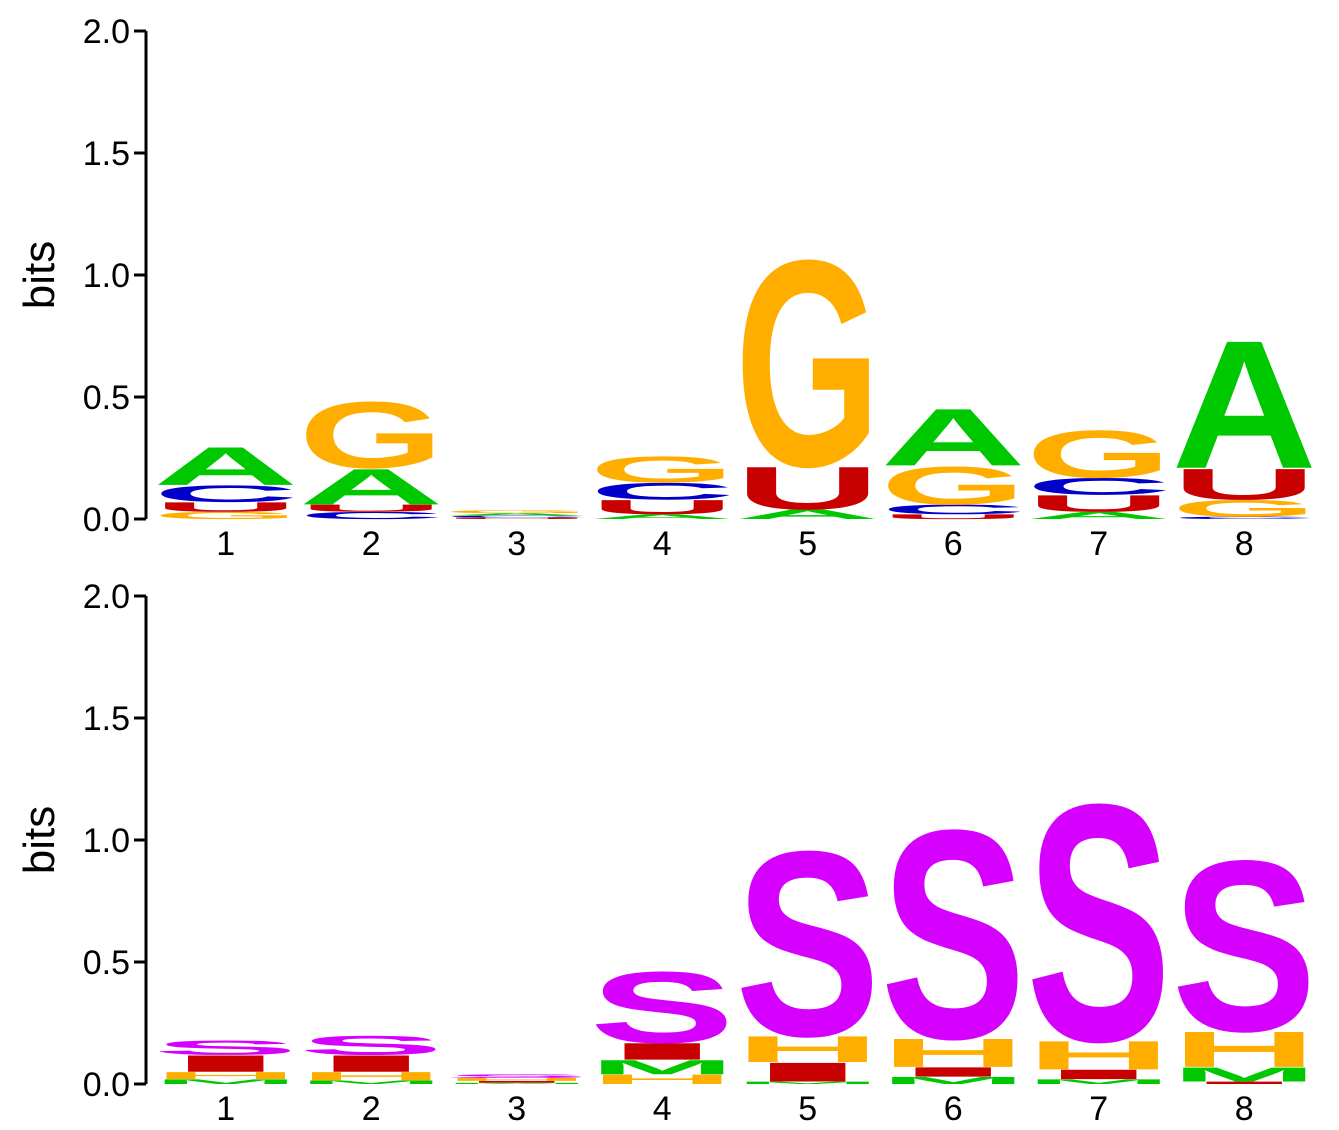 This screenshot has width=1339, height=1130. Describe the element at coordinates (106, 841) in the screenshot. I see `y-tick-label: 1.0` at that location.